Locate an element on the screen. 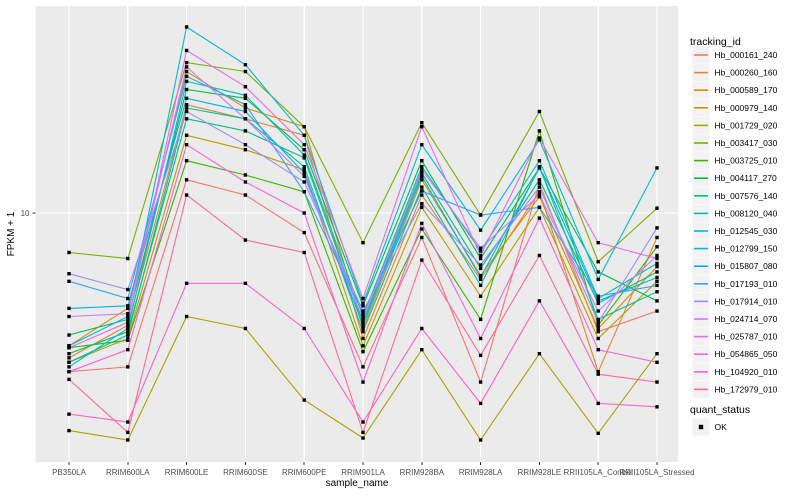 This screenshot has width=800, height=500. x-tick-label: RRIM928LE is located at coordinates (540, 472).